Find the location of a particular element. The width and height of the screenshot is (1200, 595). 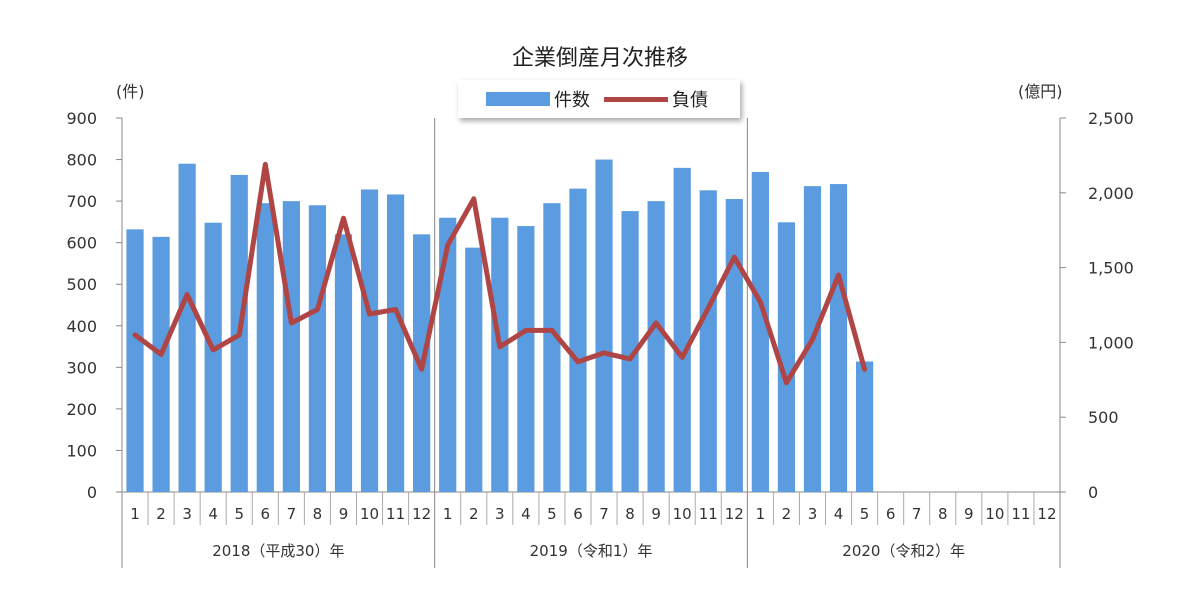

right-axis-unit: (億円) is located at coordinates (1040, 91).